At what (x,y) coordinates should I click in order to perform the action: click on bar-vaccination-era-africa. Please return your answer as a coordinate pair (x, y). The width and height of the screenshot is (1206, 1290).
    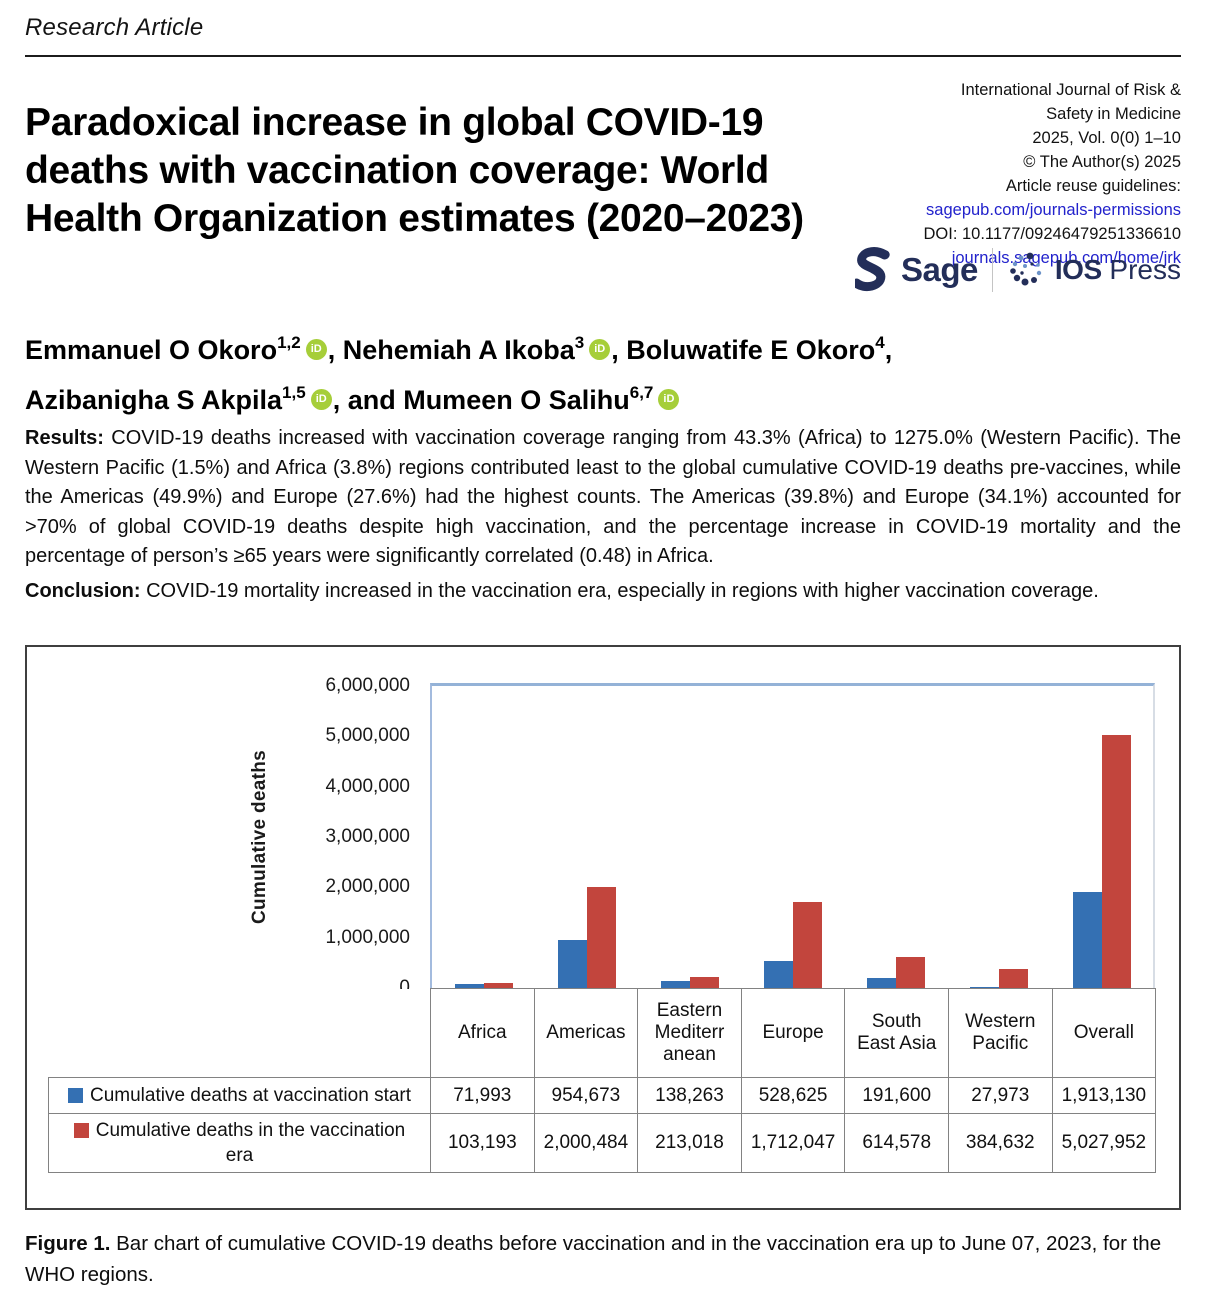
    Looking at the image, I should click on (498, 985).